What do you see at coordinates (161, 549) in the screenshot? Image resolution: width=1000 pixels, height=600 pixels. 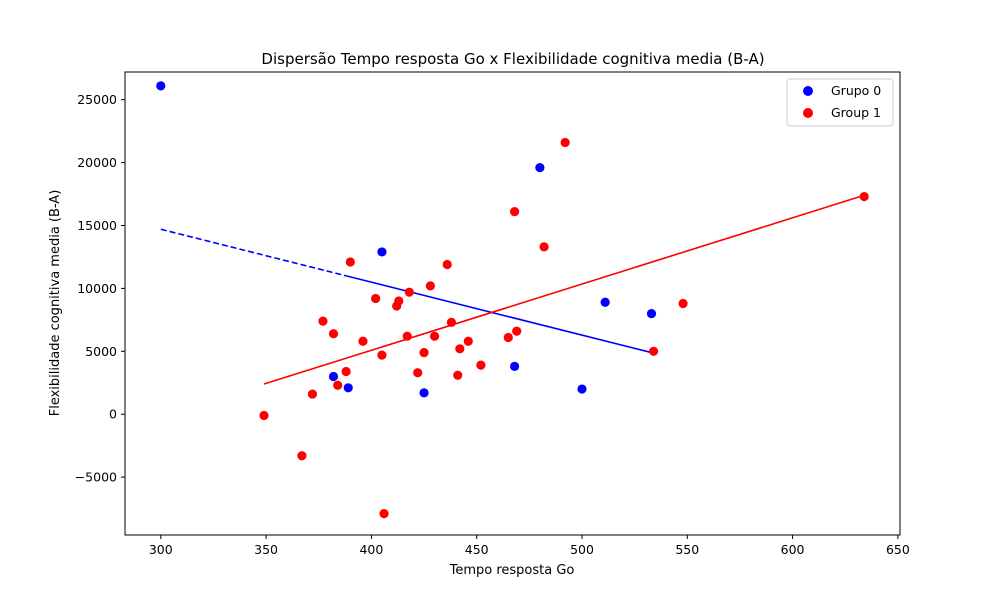 I see `x-tick-label: 300` at bounding box center [161, 549].